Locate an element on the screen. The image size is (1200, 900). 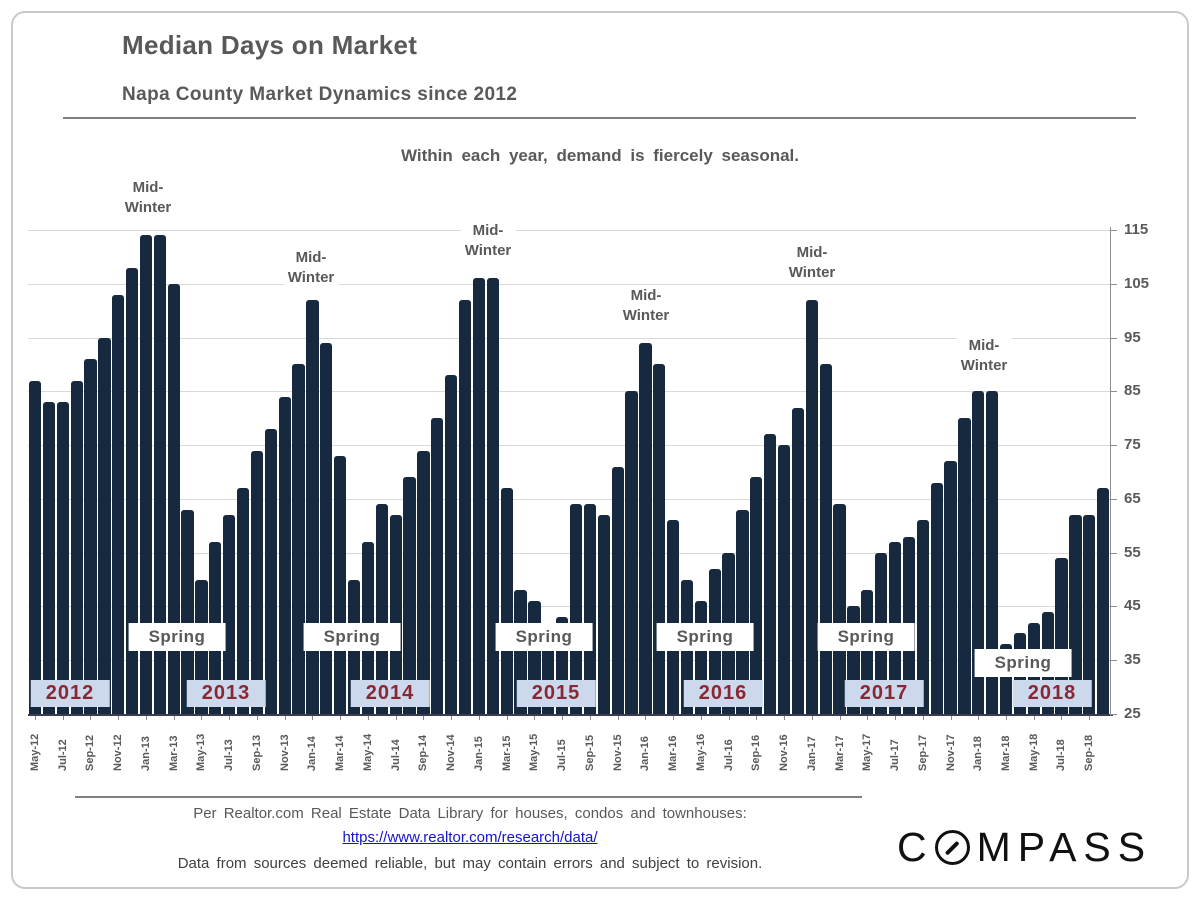
x-axis-label-Jan-17: Jan-17 is located at coordinates (811, 753).